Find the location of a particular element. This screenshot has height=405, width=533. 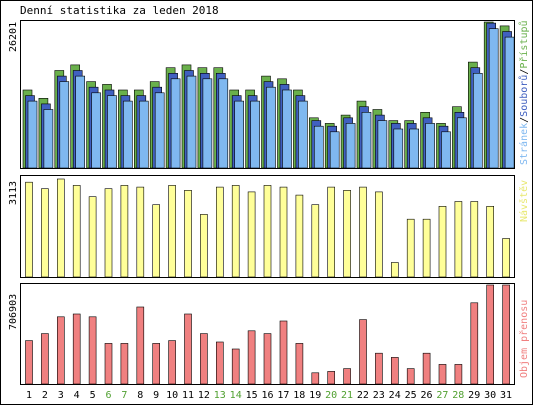

hits-side-label-files: Souborů is located at coordinates (524, 96).